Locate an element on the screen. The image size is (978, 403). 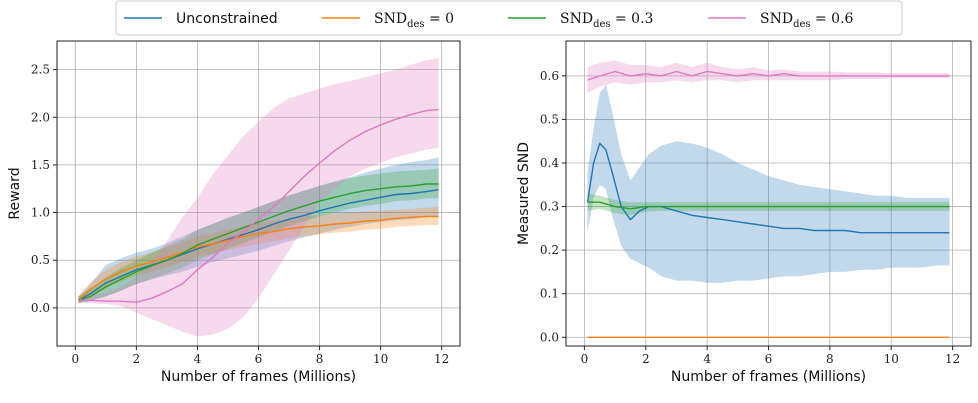
reward-xtick-label-4: 8 is located at coordinates (320, 359).